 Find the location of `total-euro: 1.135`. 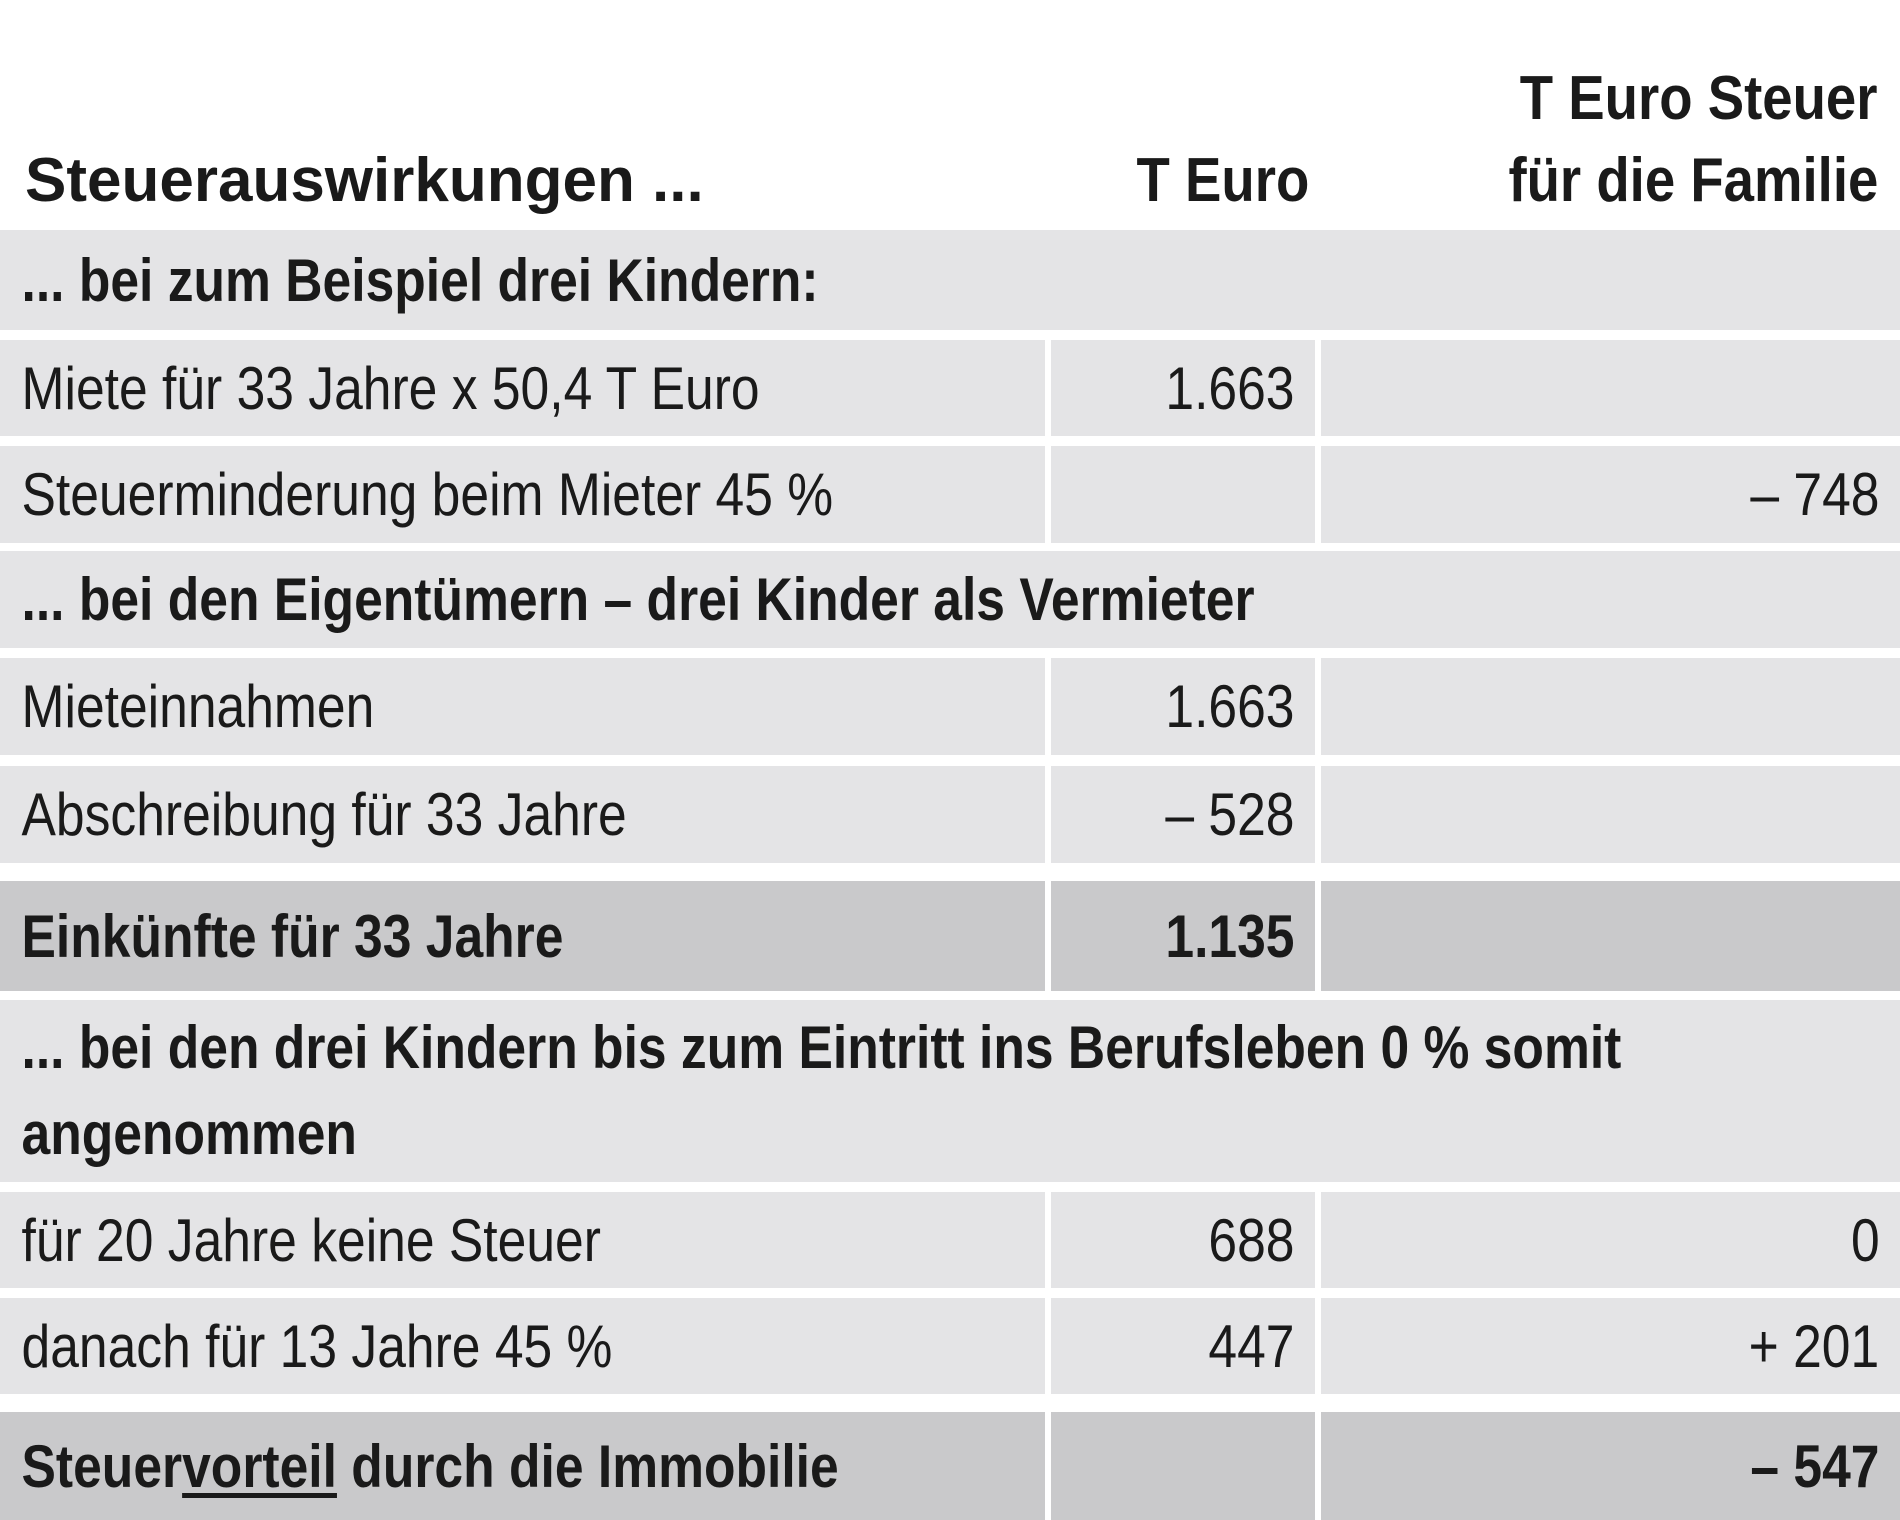

total-euro: 1.135 is located at coordinates (1230, 936).